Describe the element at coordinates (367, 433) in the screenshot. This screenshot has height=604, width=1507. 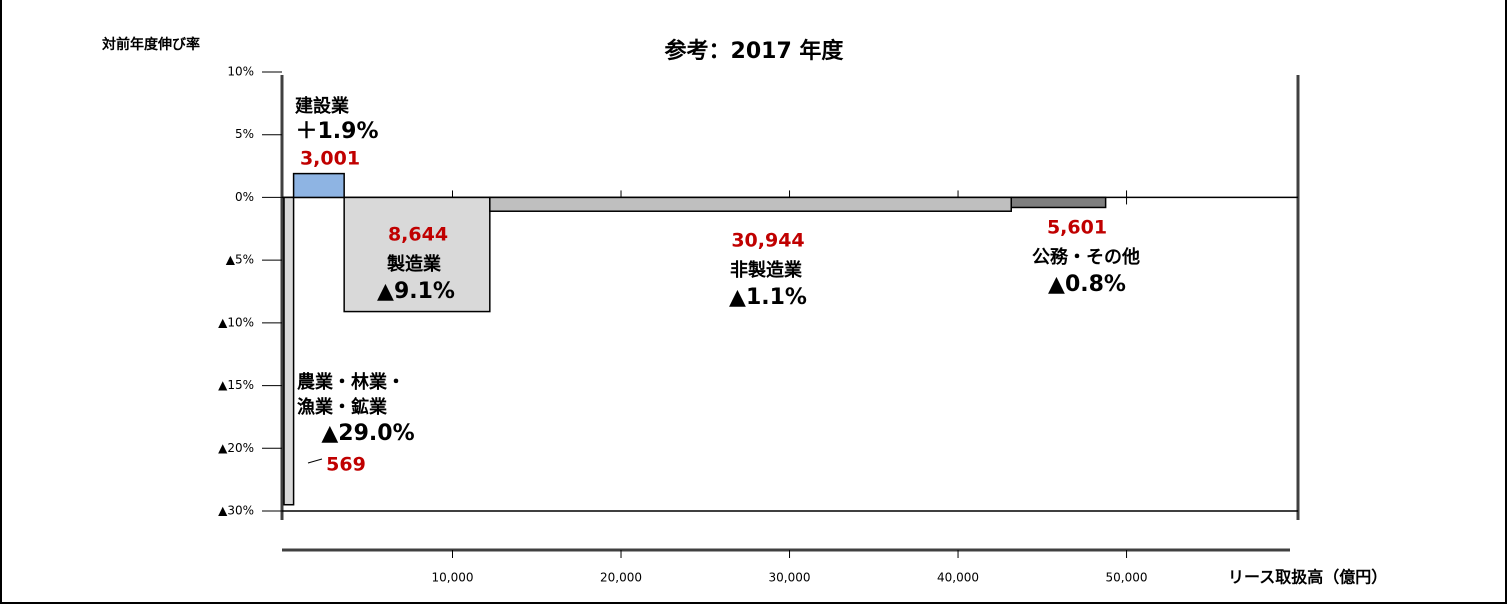
I see `value-label: ▲29.0%` at that location.